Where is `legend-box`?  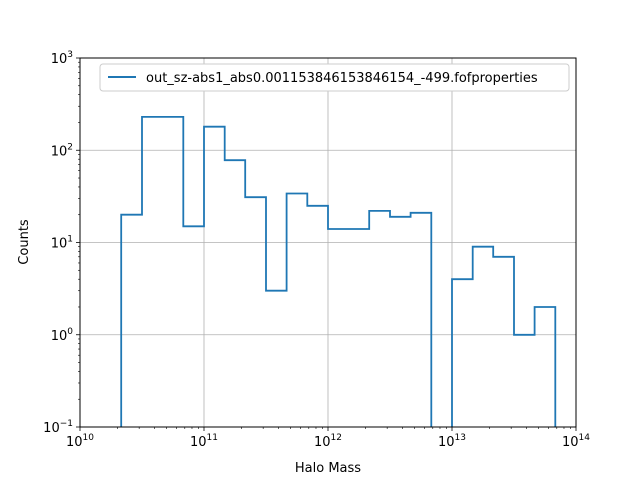
legend-box is located at coordinates (334, 77).